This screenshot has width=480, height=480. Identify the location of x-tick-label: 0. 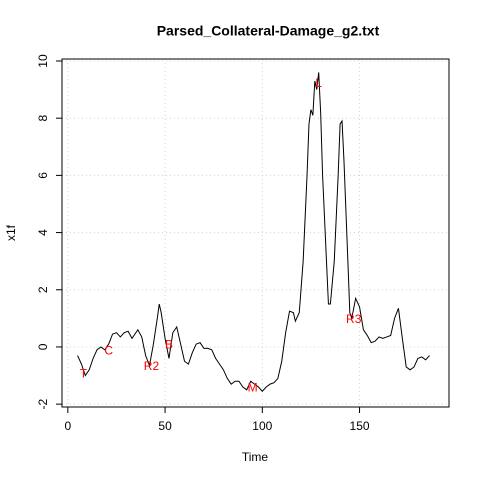
(67, 426).